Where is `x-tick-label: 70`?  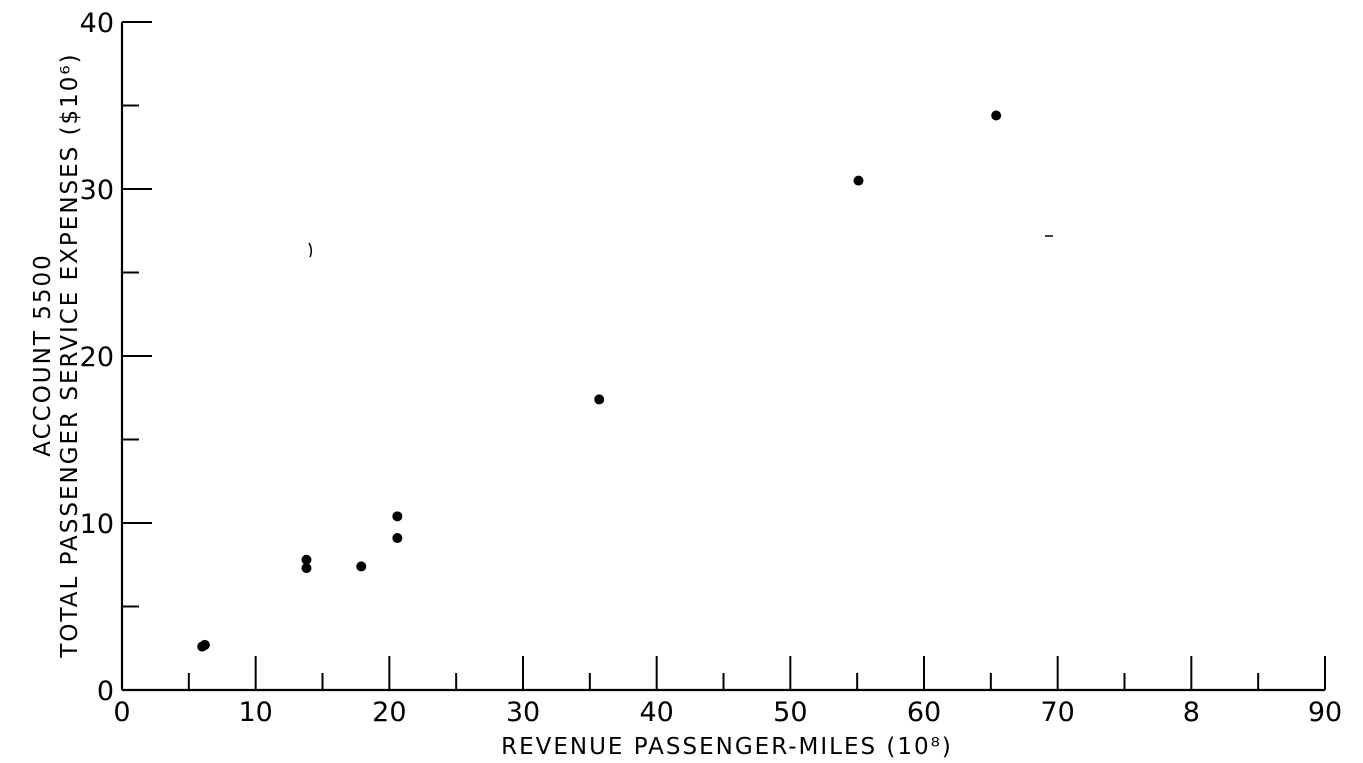
x-tick-label: 70 is located at coordinates (1057, 712).